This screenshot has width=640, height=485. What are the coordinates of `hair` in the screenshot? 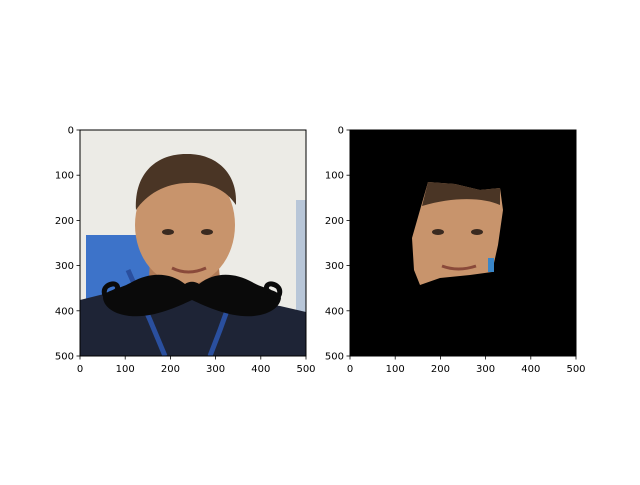 It's located at (186, 181).